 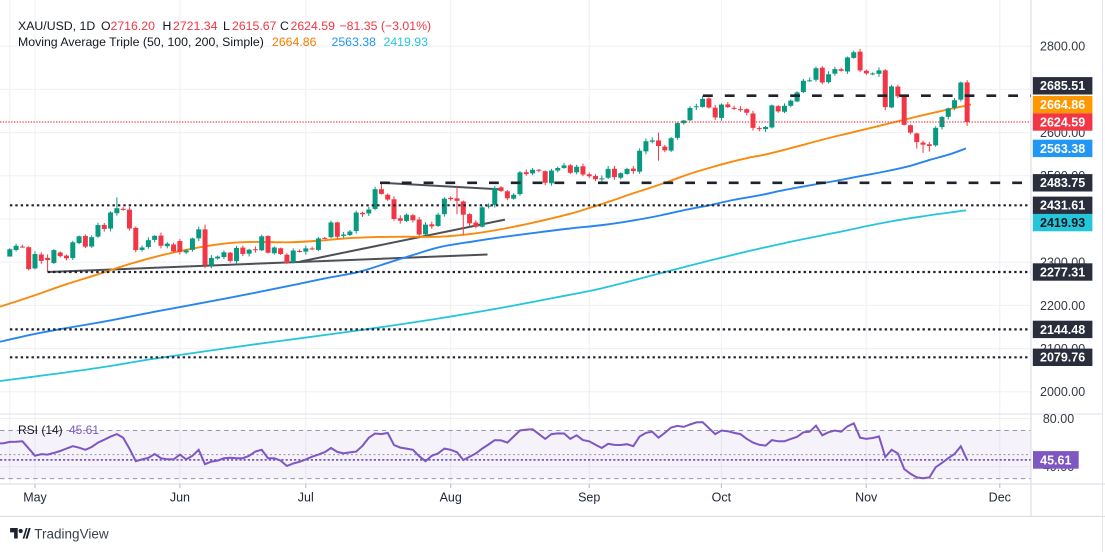 What do you see at coordinates (1062, 206) in the screenshot?
I see `svg-text: 2431.61` at bounding box center [1062, 206].